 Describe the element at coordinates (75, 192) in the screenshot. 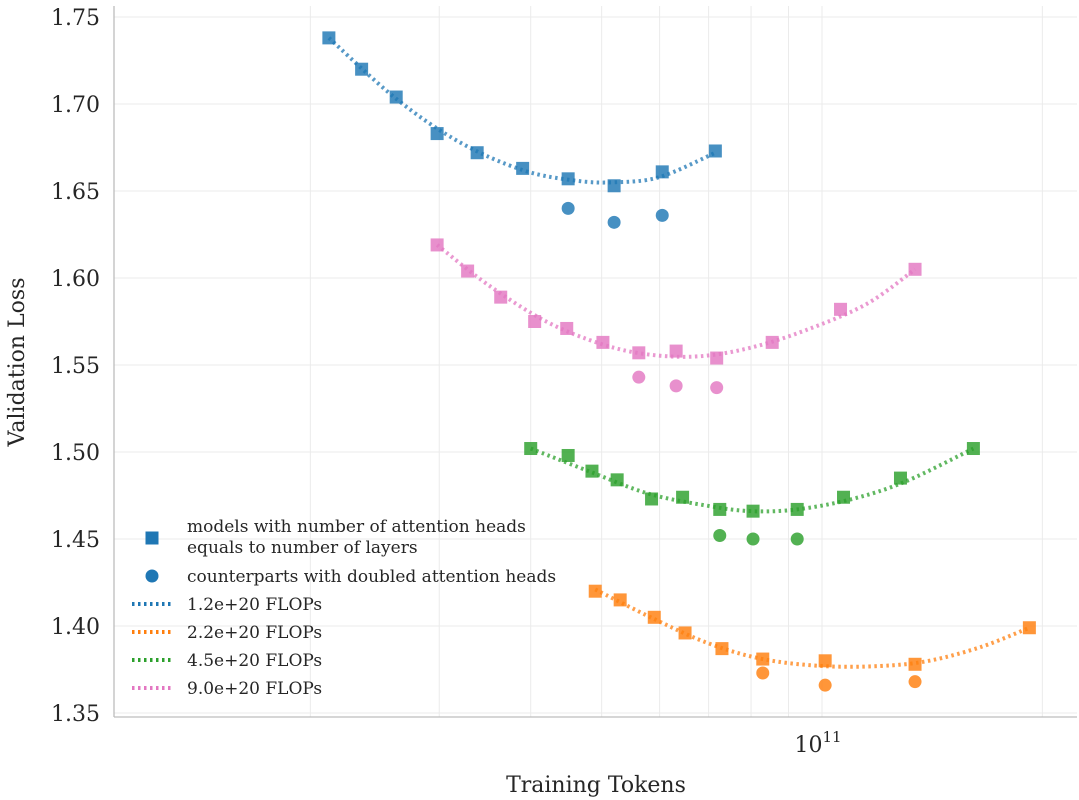

I see `y-tick-label: 1.65` at that location.